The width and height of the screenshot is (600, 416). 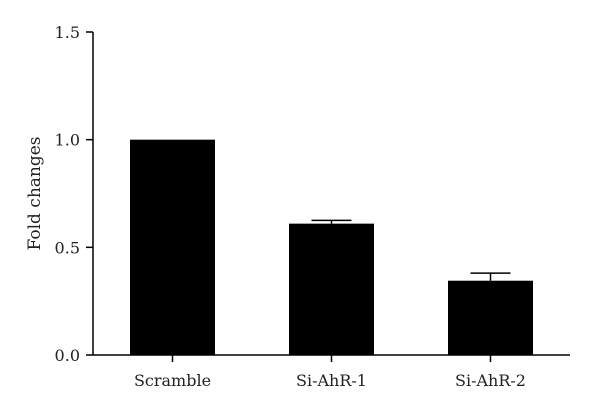 What do you see at coordinates (67, 140) in the screenshot?
I see `y-tick-label: 1.0` at bounding box center [67, 140].